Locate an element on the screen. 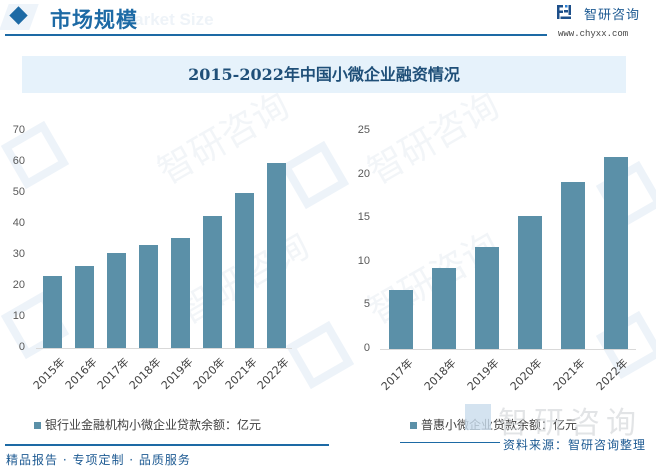  footer-divider is located at coordinates (167, 445).